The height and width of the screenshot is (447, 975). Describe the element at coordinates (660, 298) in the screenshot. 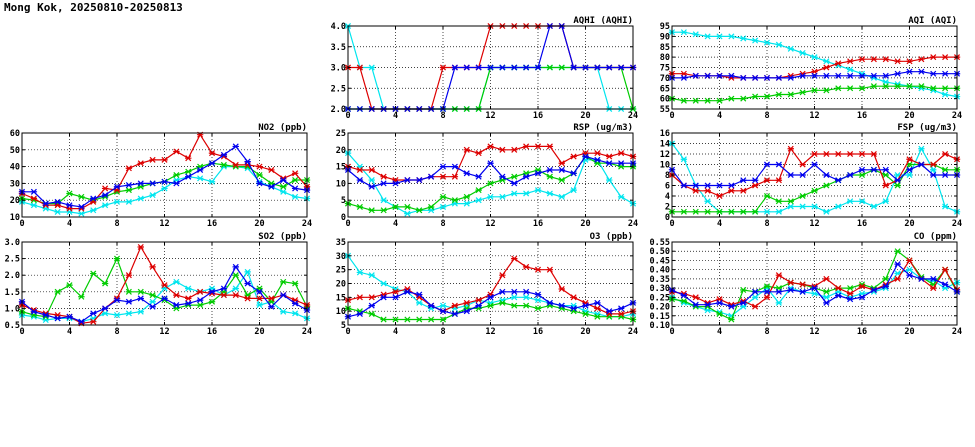

I see `y-tick-label: 0.25` at that location.